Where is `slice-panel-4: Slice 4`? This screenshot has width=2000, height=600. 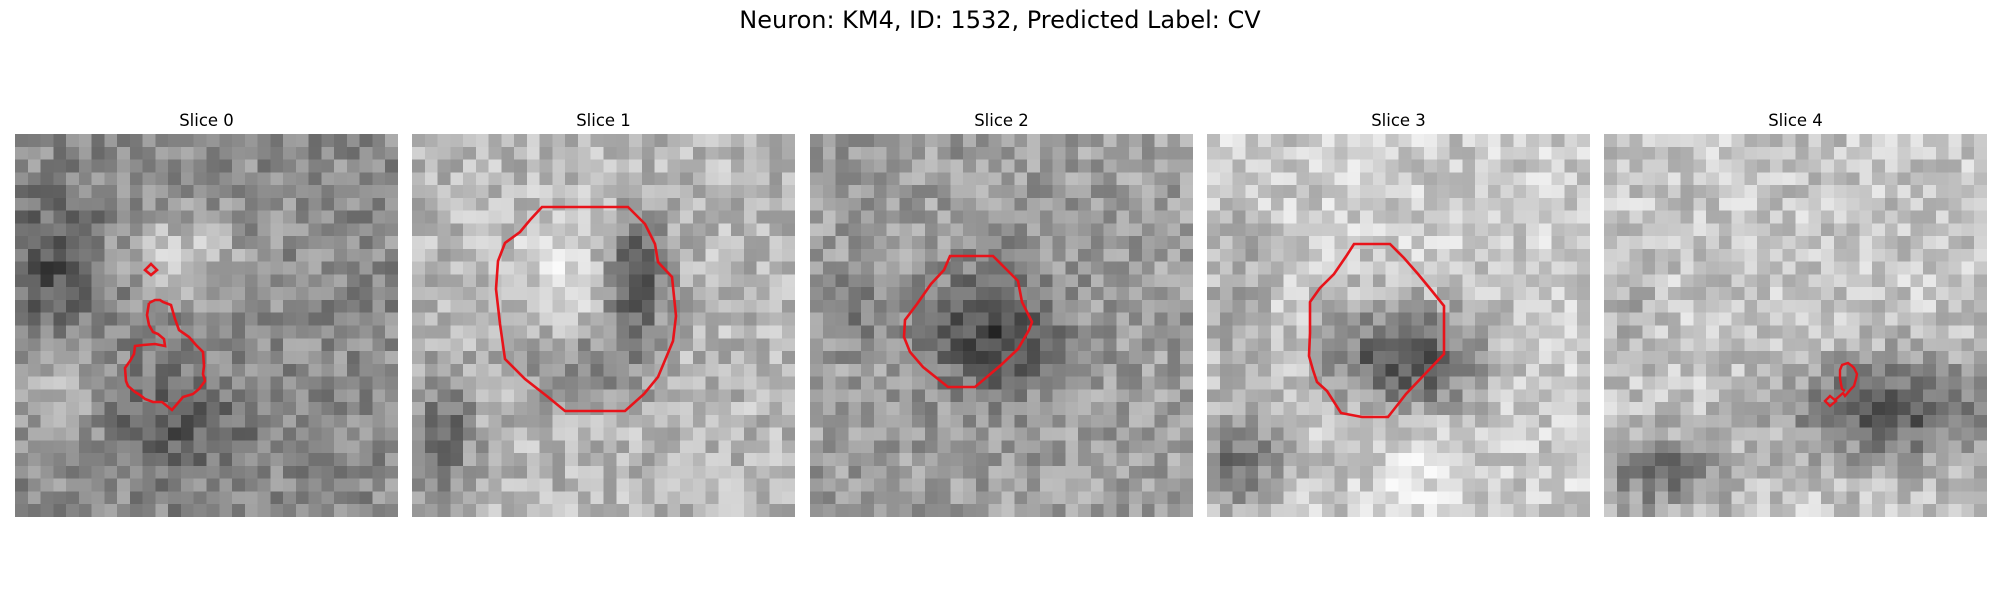 slice-panel-4: Slice 4 is located at coordinates (1795, 312).